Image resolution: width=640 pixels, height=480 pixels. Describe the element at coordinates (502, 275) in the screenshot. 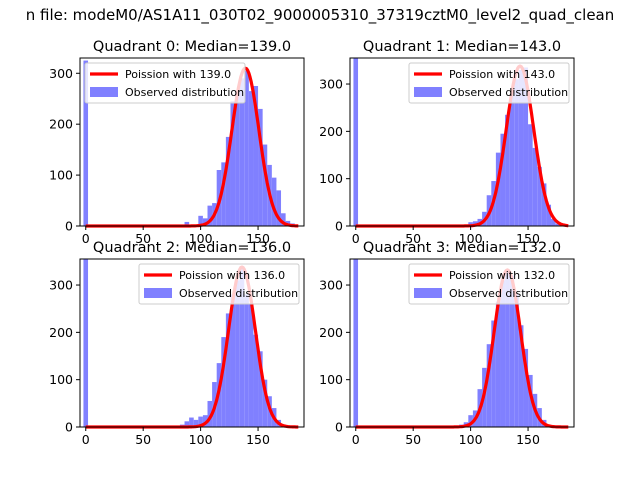

I see `legend-label-poisson: Poission with 132.0` at that location.